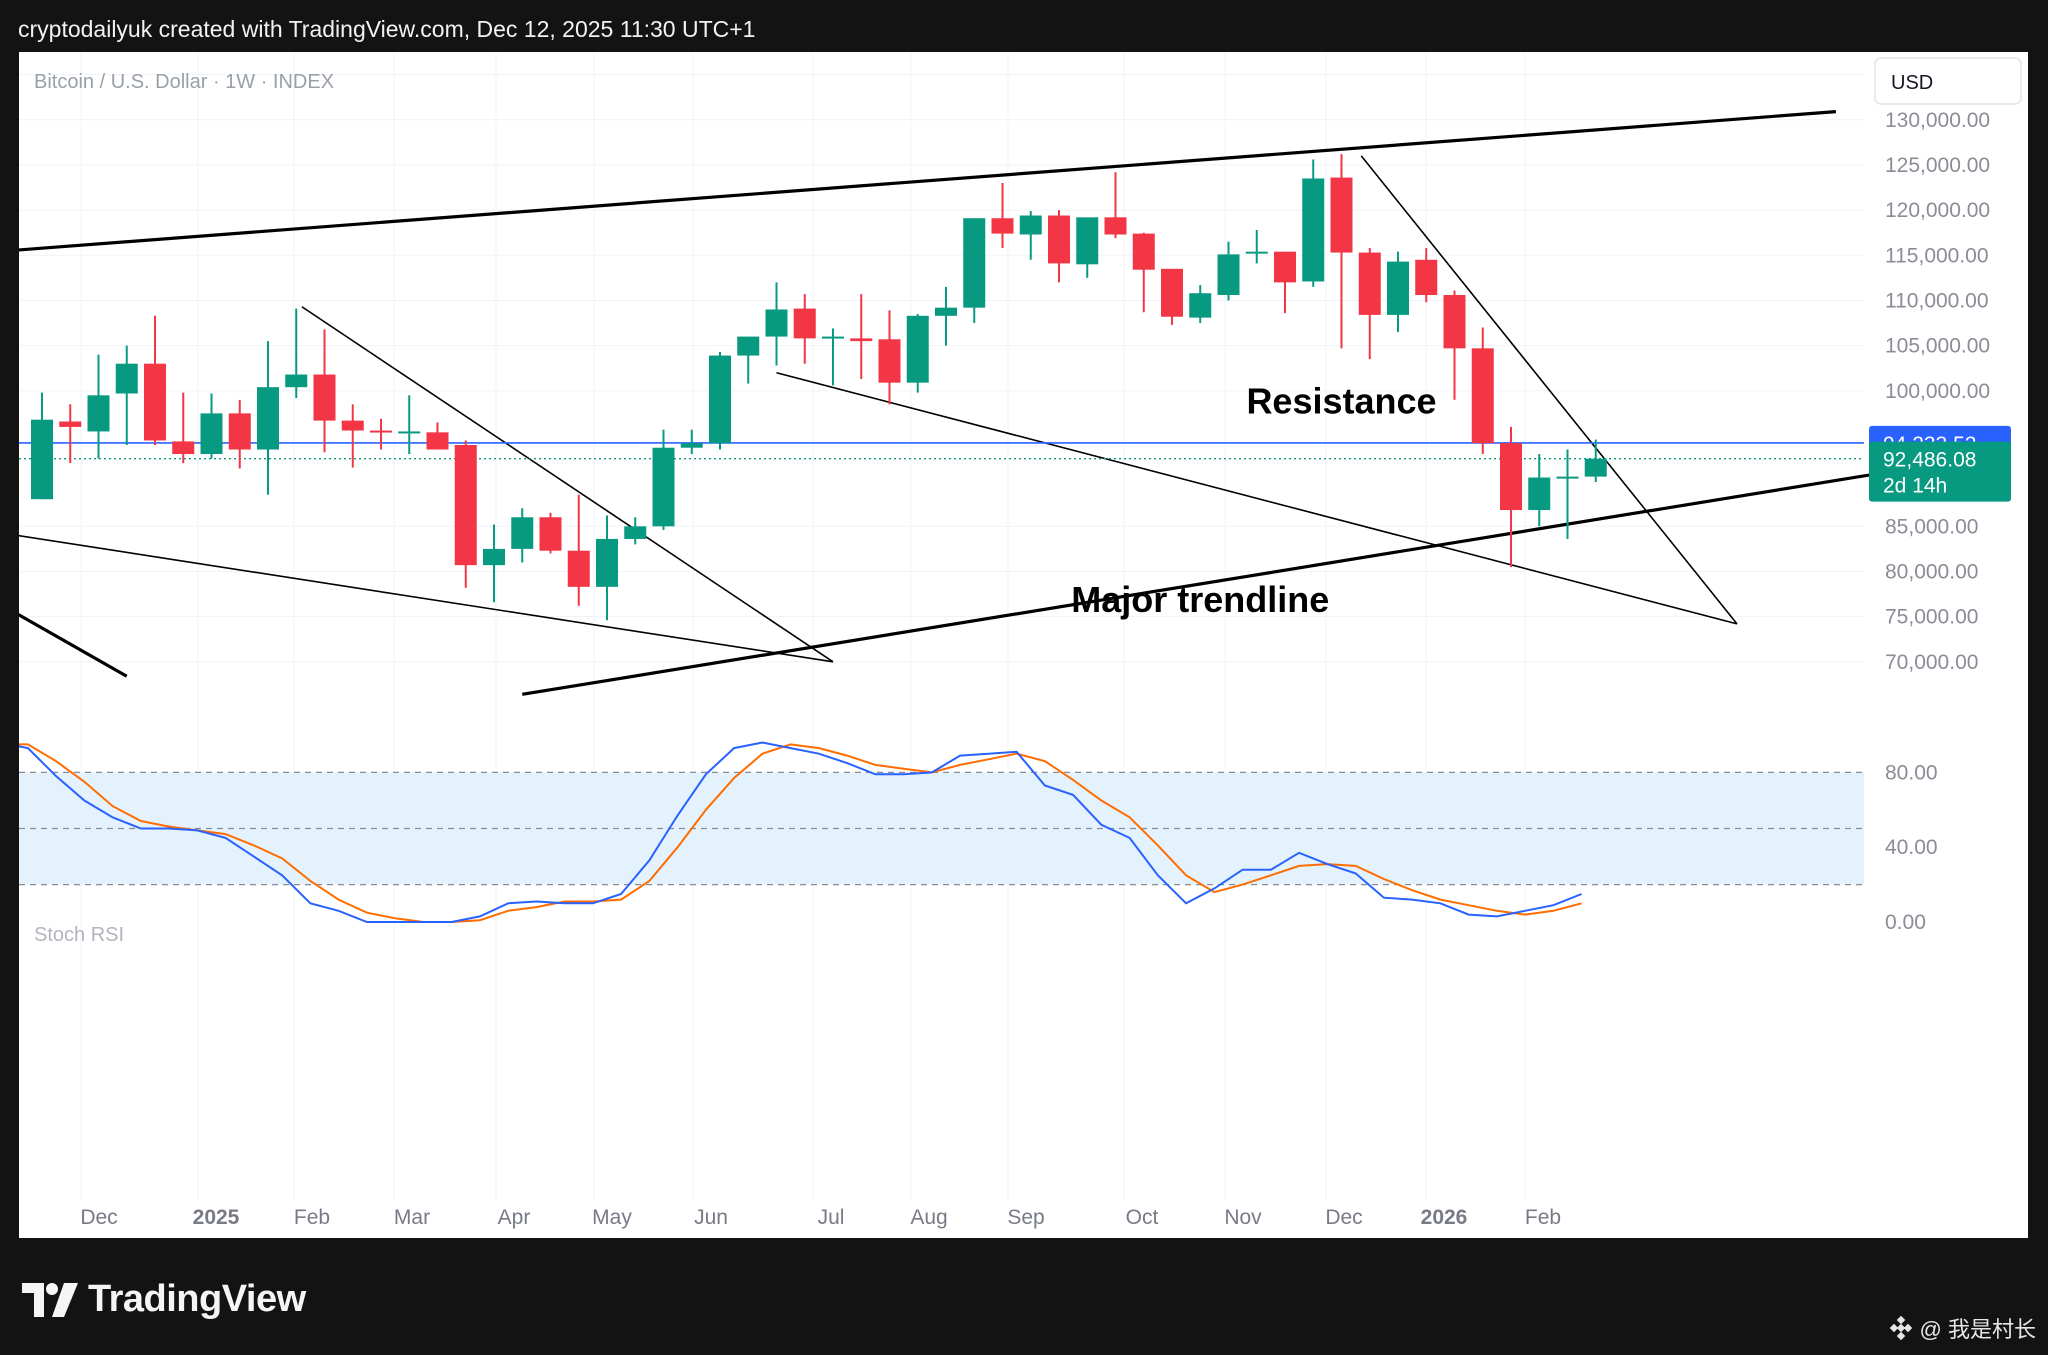  What do you see at coordinates (1977, 1329) in the screenshot?
I see `watermark-text: @ 我是村长` at bounding box center [1977, 1329].